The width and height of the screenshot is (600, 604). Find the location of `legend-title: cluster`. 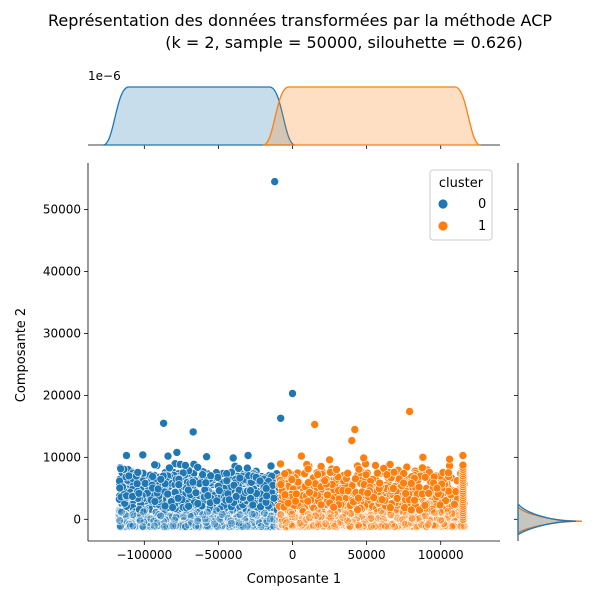

legend-title: cluster is located at coordinates (461, 183).